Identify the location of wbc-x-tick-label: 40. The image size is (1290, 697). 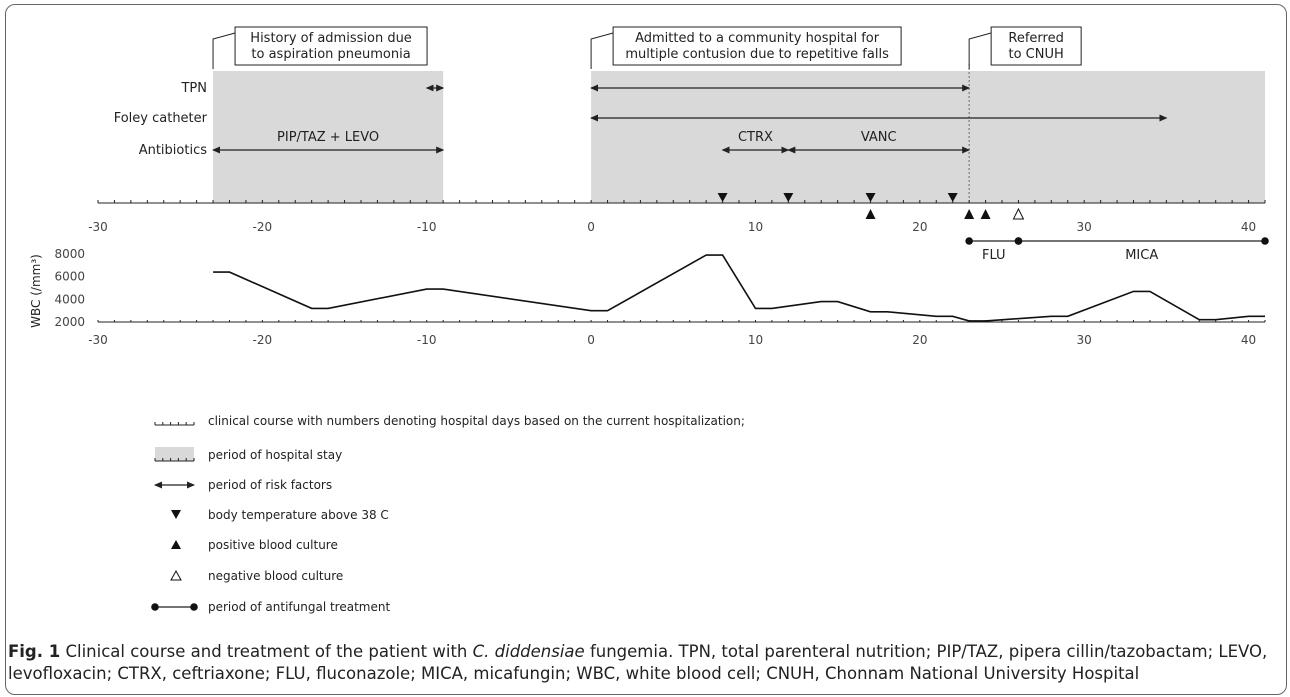
(1248, 340).